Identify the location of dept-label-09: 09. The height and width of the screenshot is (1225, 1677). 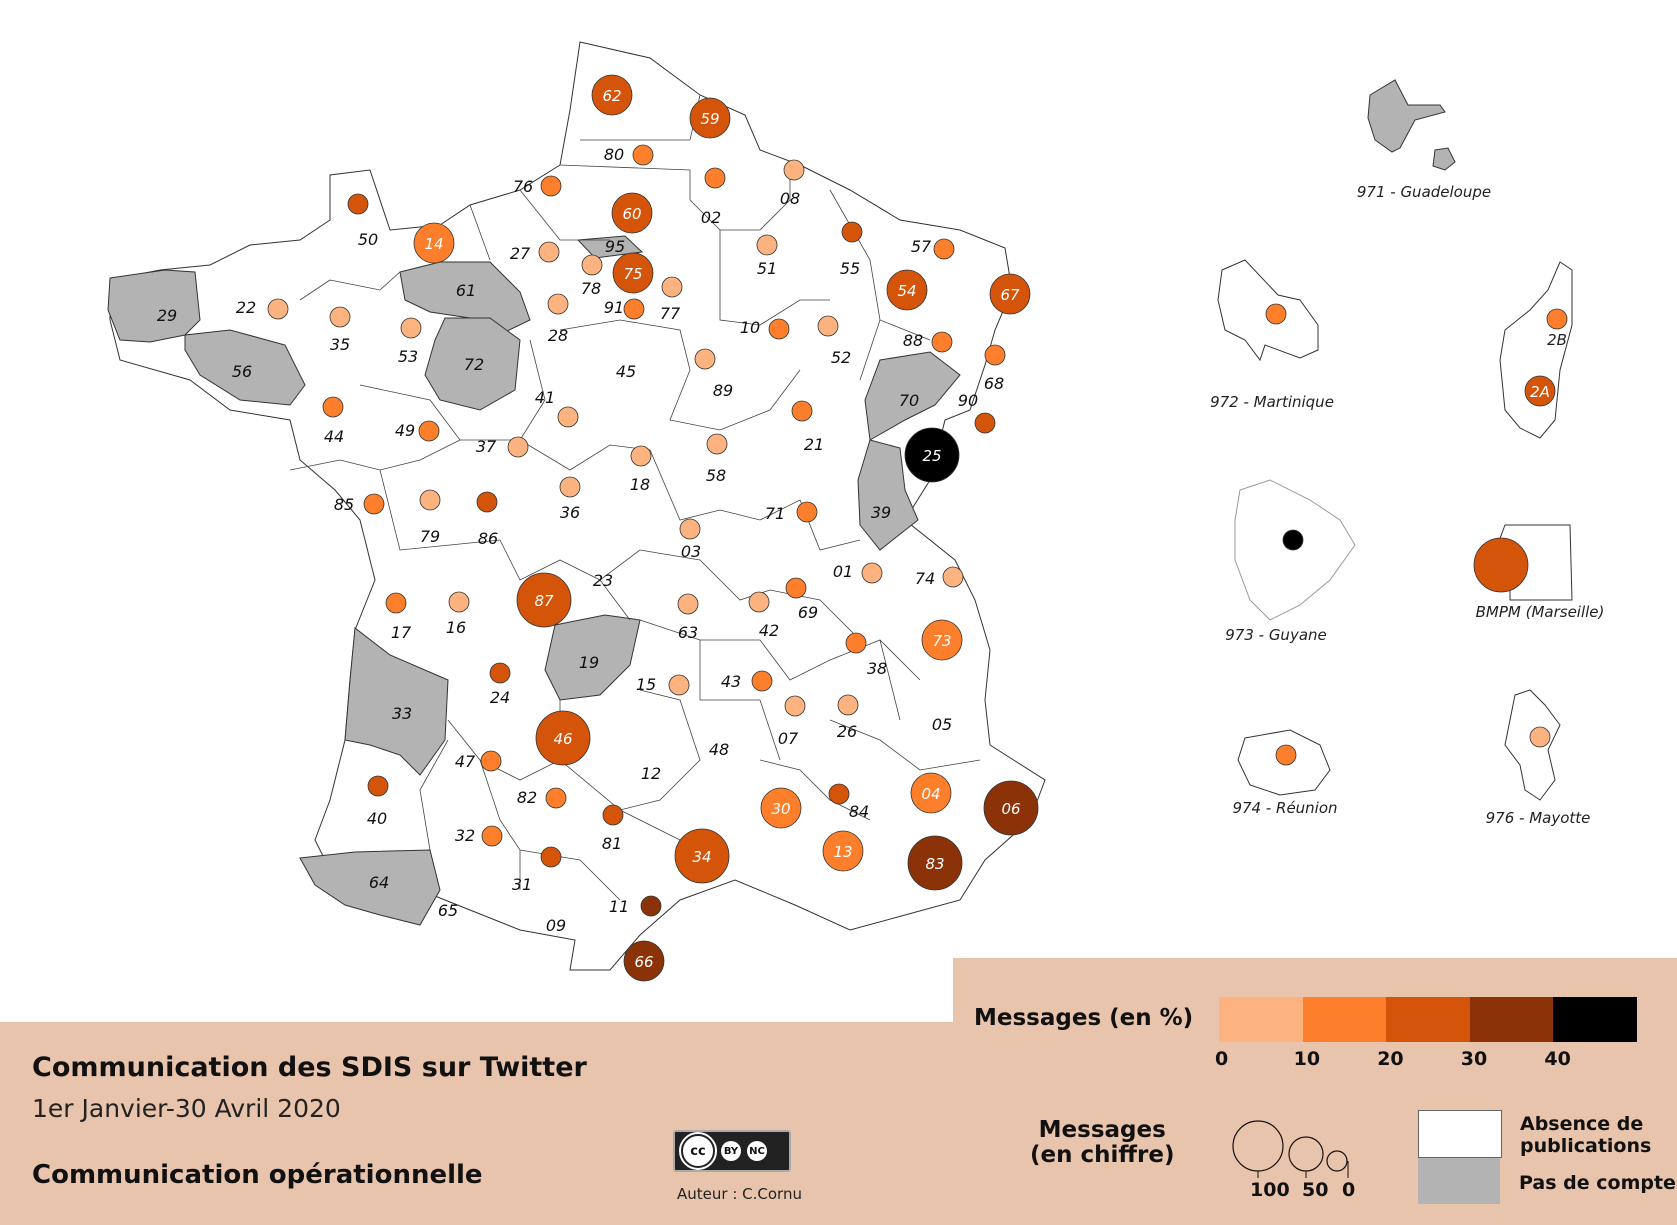
(556, 925).